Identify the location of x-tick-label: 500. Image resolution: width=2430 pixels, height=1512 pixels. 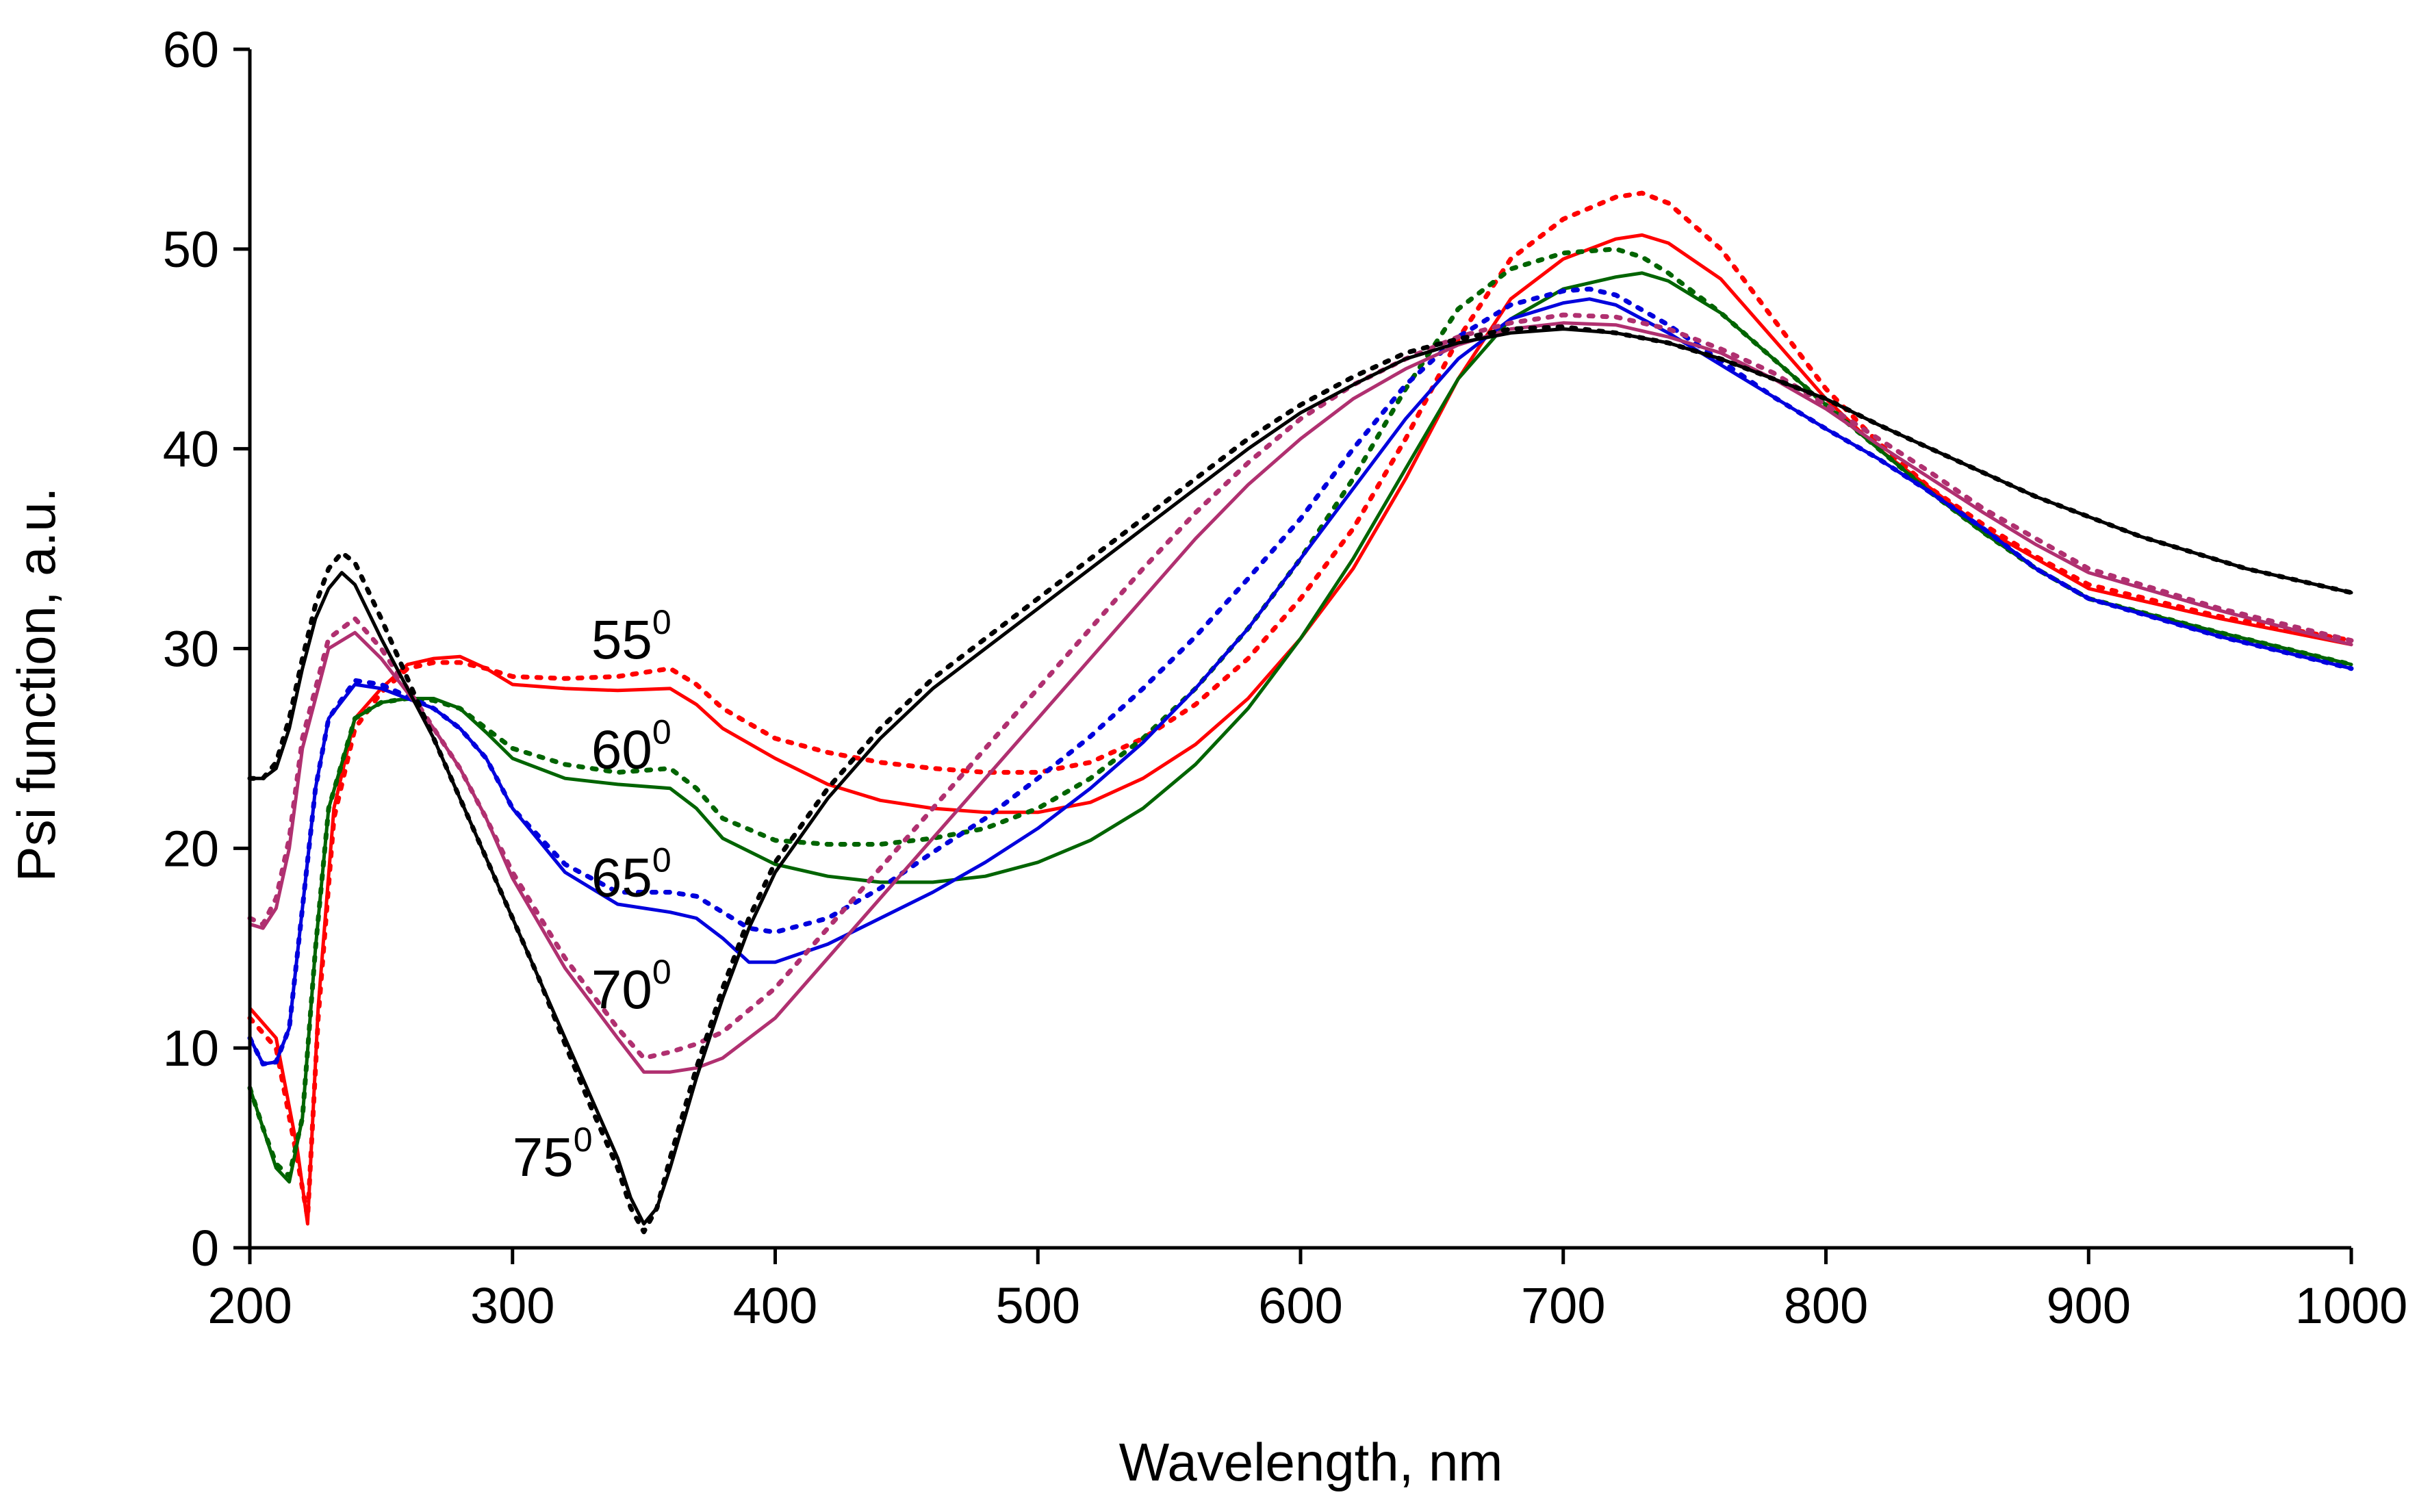
(1038, 1305).